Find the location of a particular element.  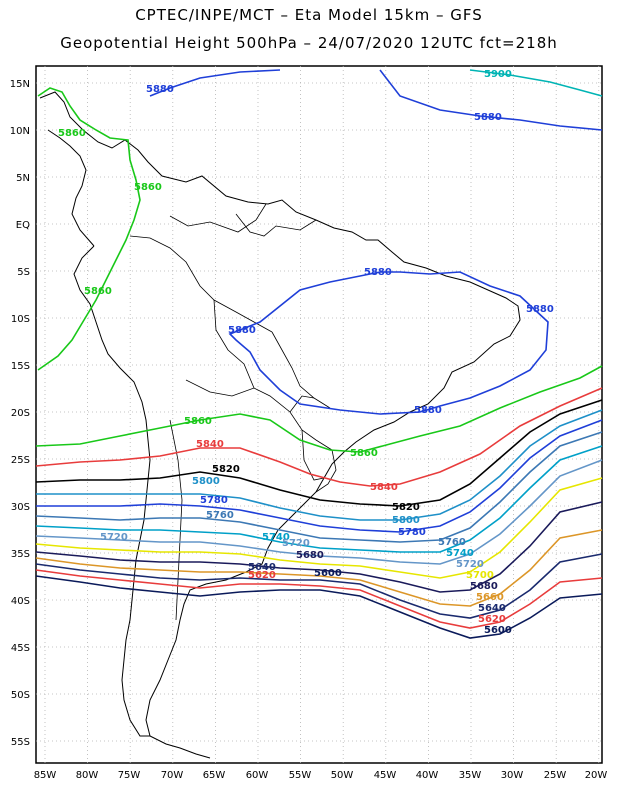

lon-label: 20W is located at coordinates (596, 775).